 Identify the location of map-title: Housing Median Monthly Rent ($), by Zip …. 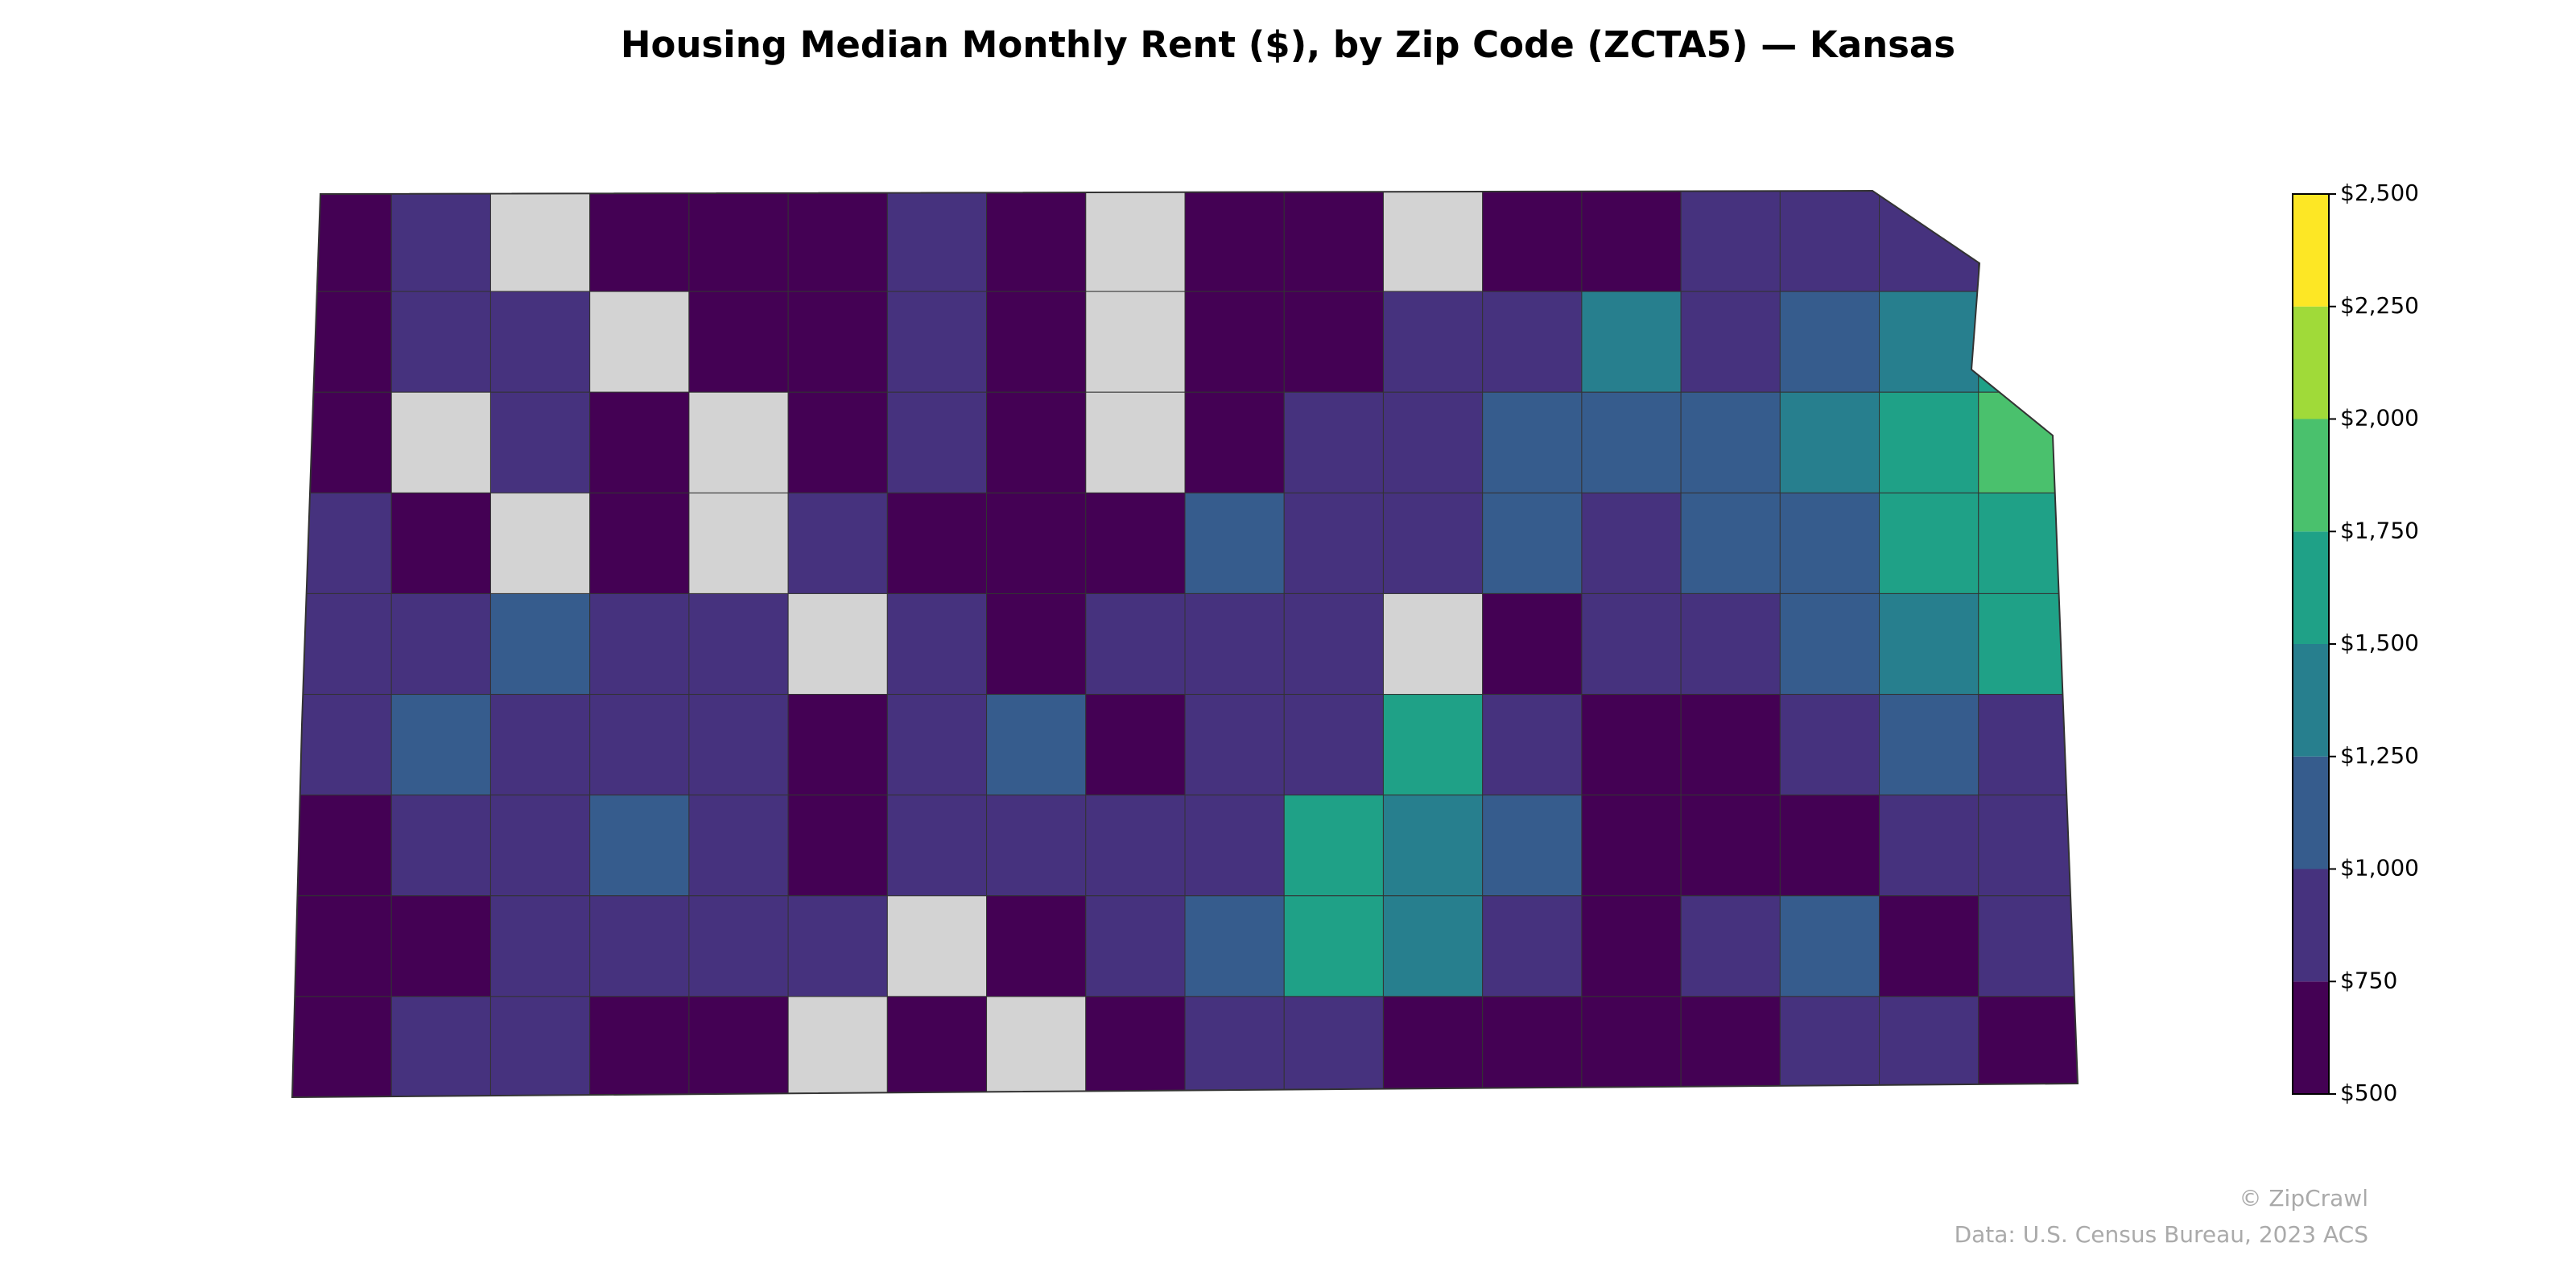
(1288, 44).